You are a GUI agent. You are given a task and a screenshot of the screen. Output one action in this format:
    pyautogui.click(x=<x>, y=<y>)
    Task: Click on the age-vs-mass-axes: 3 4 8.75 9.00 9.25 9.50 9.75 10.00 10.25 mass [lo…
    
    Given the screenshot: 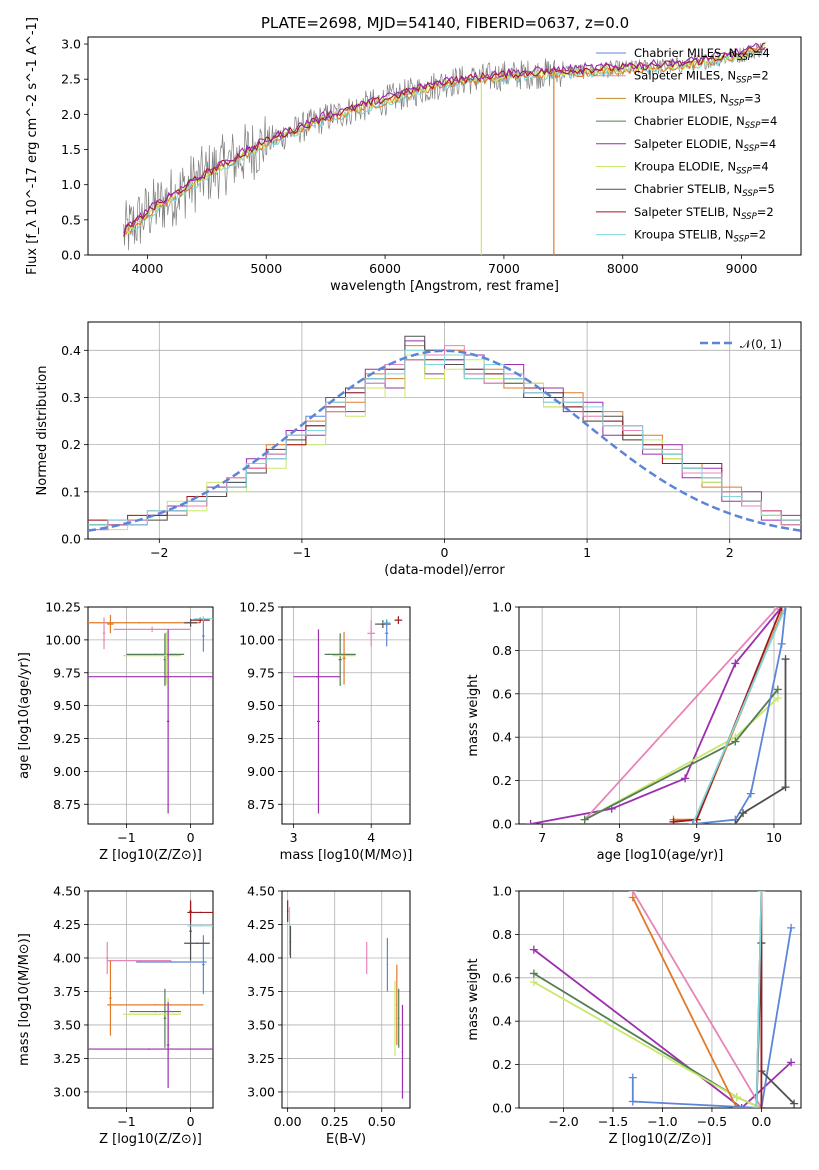 What is the action you would take?
    pyautogui.click(x=325, y=732)
    